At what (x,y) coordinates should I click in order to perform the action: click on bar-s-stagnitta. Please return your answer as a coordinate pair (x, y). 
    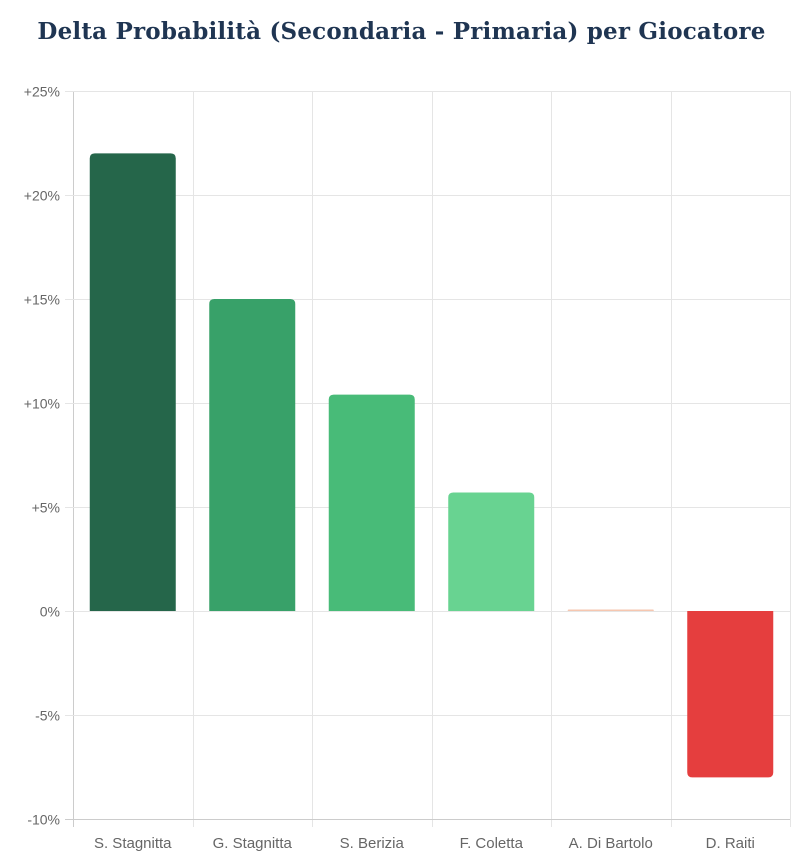
    Looking at the image, I should click on (132, 382).